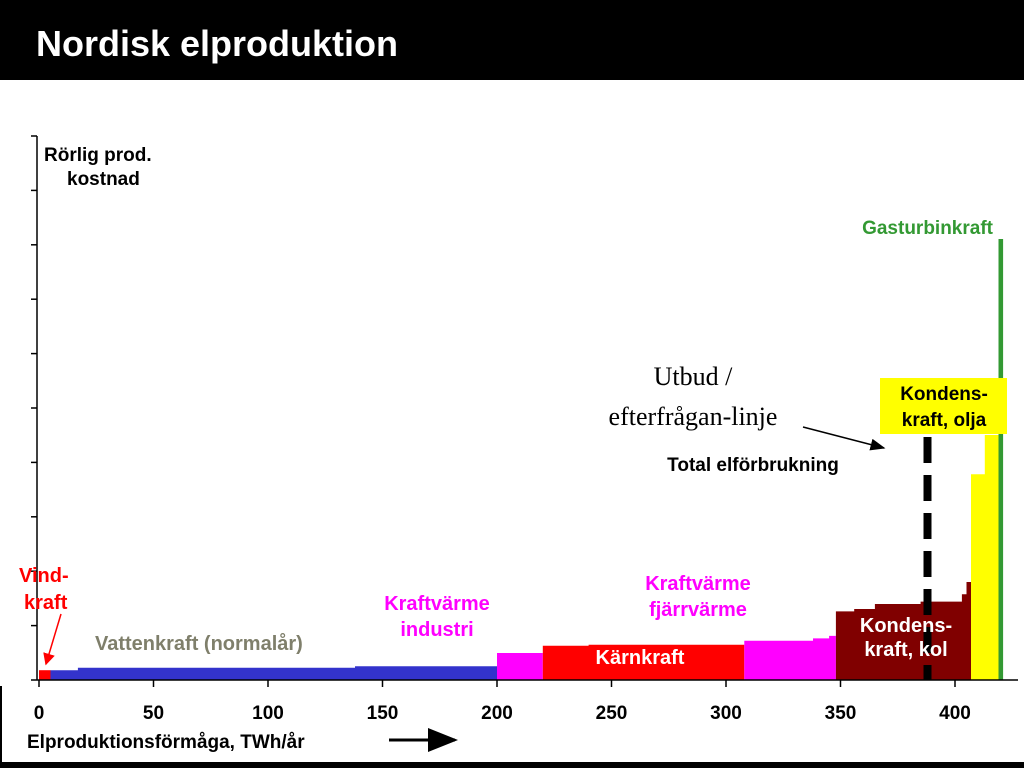 This screenshot has height=768, width=1024. Describe the element at coordinates (436, 630) in the screenshot. I see `chp-industry-label-line2: industri` at that location.